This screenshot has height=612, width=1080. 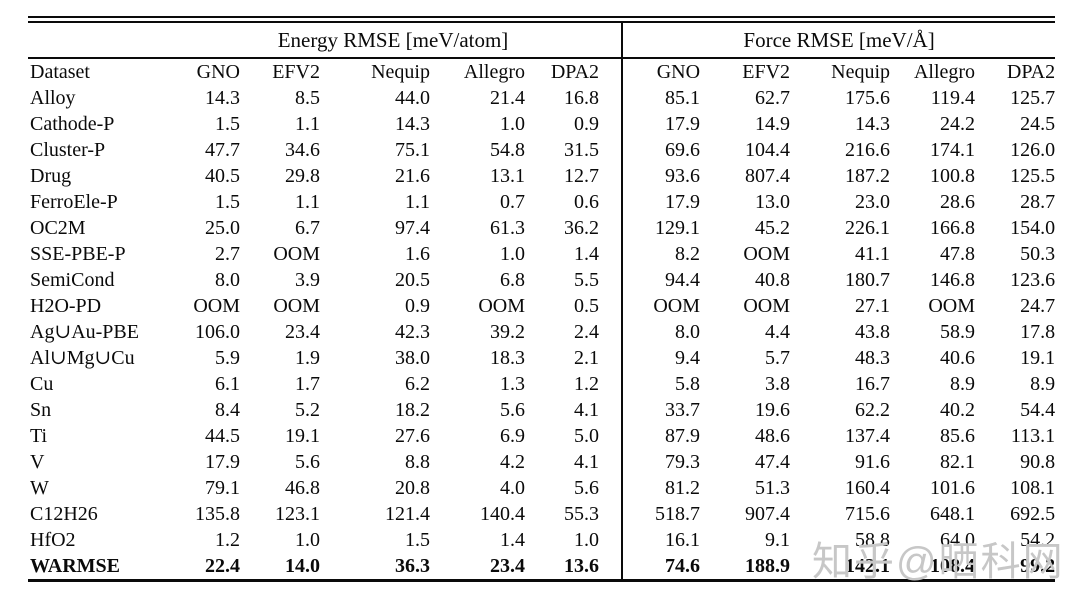 What do you see at coordinates (587, 332) in the screenshot?
I see `energy-rmse-value: 2.4` at bounding box center [587, 332].